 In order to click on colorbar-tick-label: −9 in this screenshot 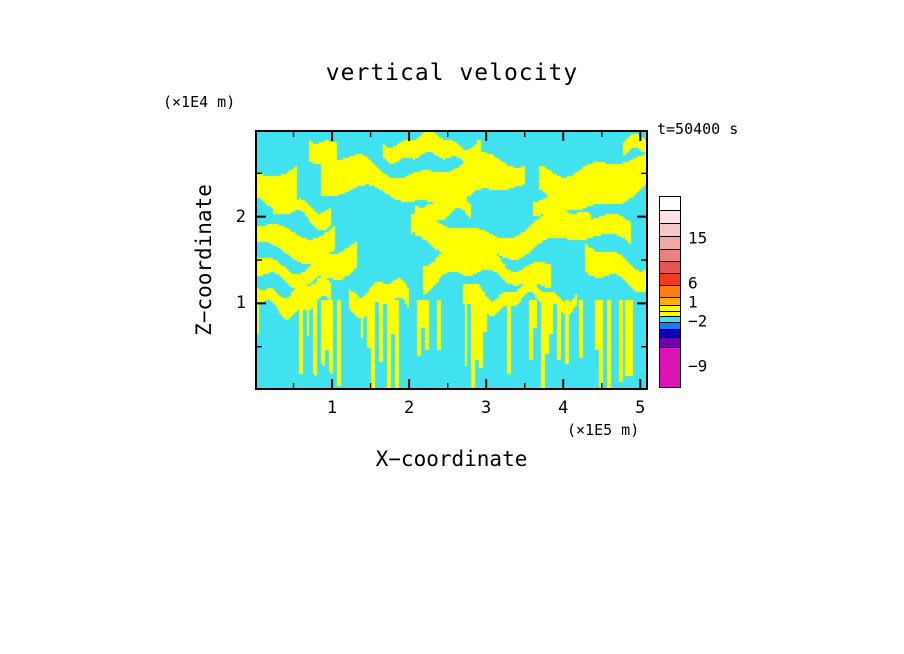, I will do `click(698, 366)`.